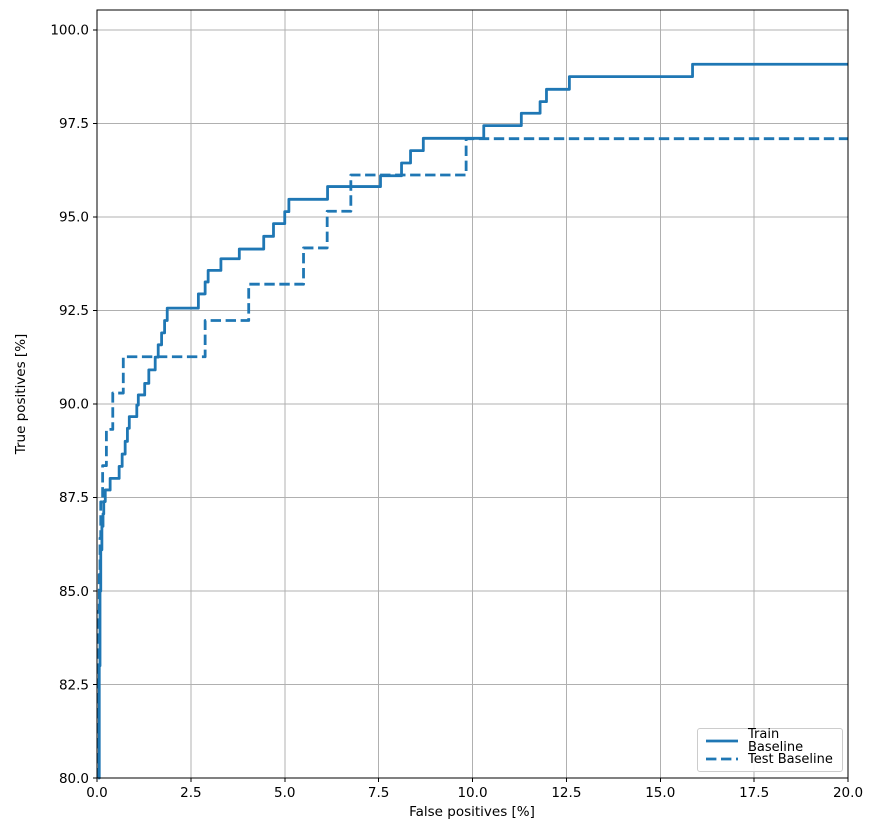 The width and height of the screenshot is (874, 833). What do you see at coordinates (74, 498) in the screenshot?
I see `y-tick-label: 87.5` at bounding box center [74, 498].